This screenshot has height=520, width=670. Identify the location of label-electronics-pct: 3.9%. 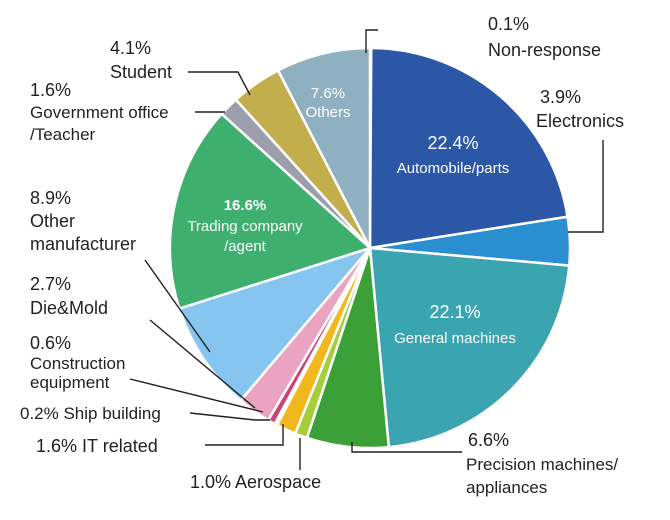
(560, 97).